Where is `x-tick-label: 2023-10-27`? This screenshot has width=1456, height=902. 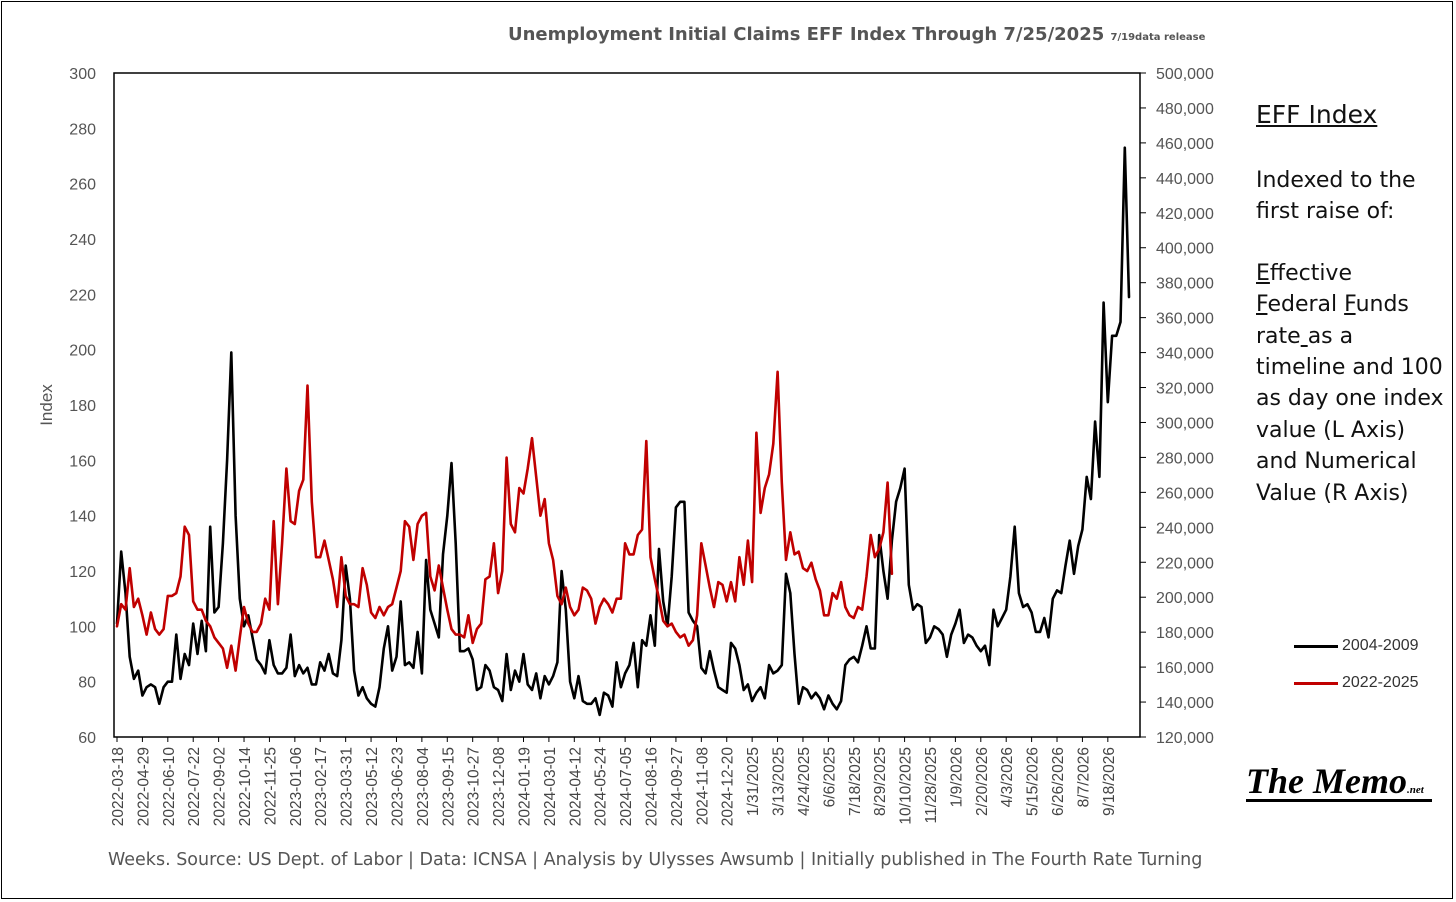
x-tick-label: 2023-10-27 is located at coordinates (474, 786).